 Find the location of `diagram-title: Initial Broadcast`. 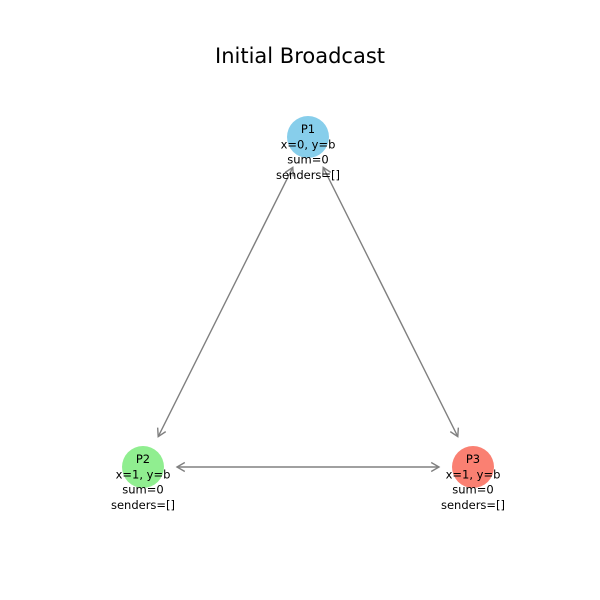

diagram-title: Initial Broadcast is located at coordinates (300, 56).